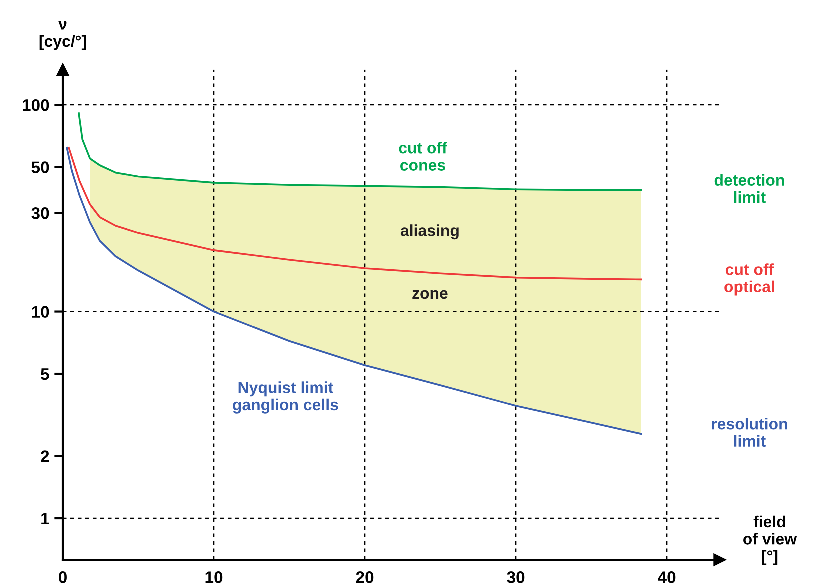 The height and width of the screenshot is (587, 814). Describe the element at coordinates (360, 152) in the screenshot. I see `line-series` at that location.